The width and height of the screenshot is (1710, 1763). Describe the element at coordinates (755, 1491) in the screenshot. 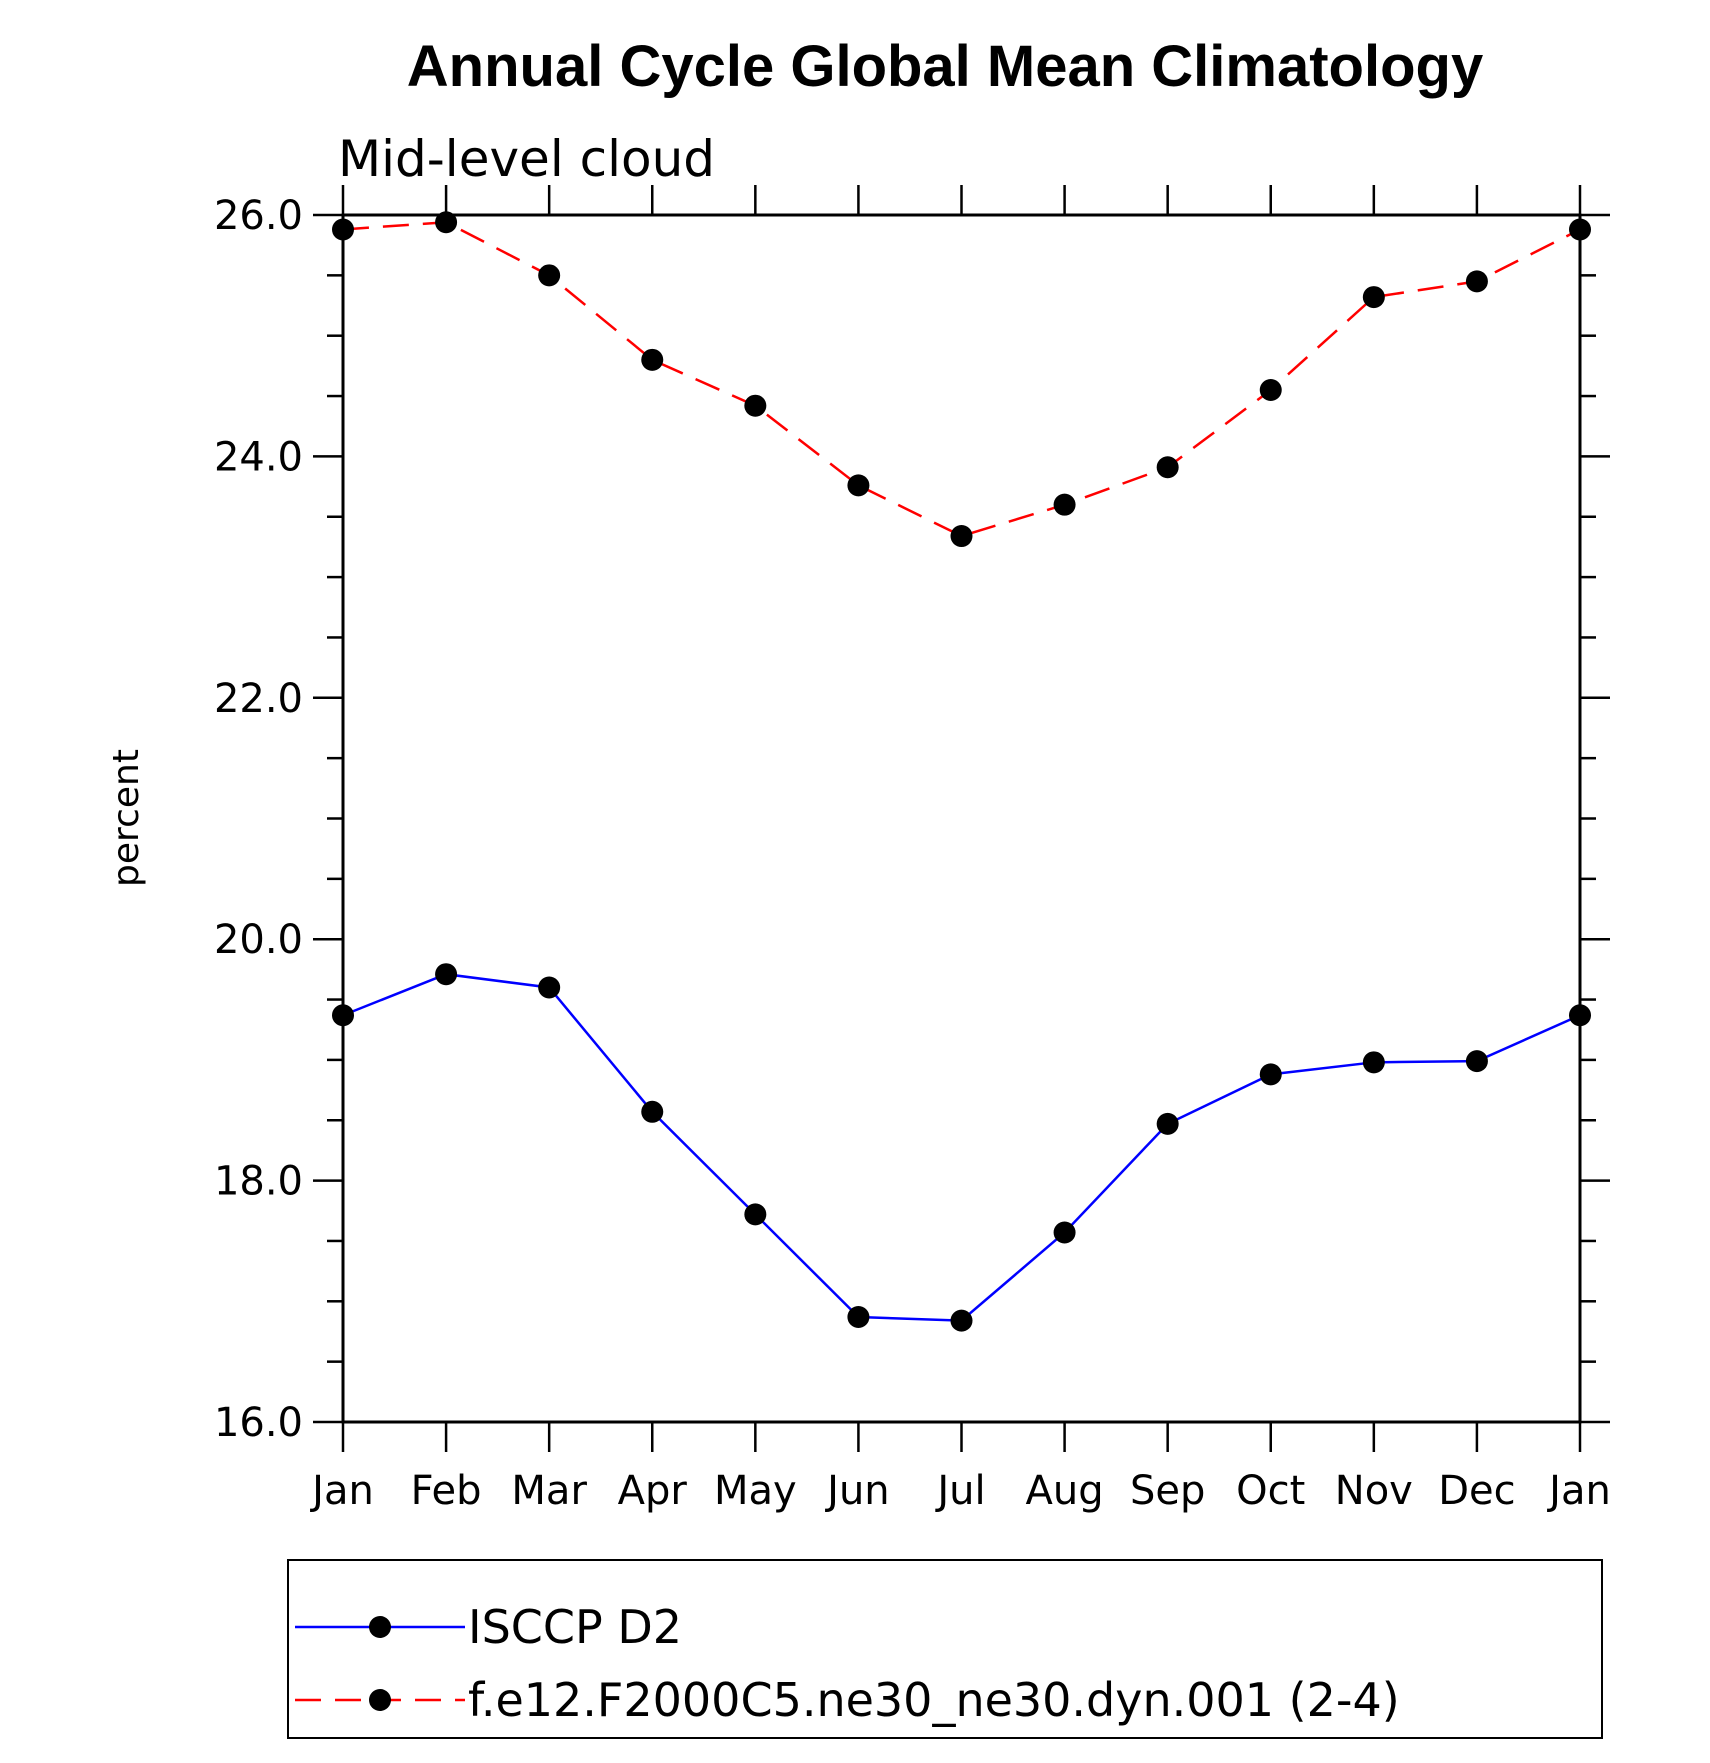

I see `x-tick-label: May` at that location.